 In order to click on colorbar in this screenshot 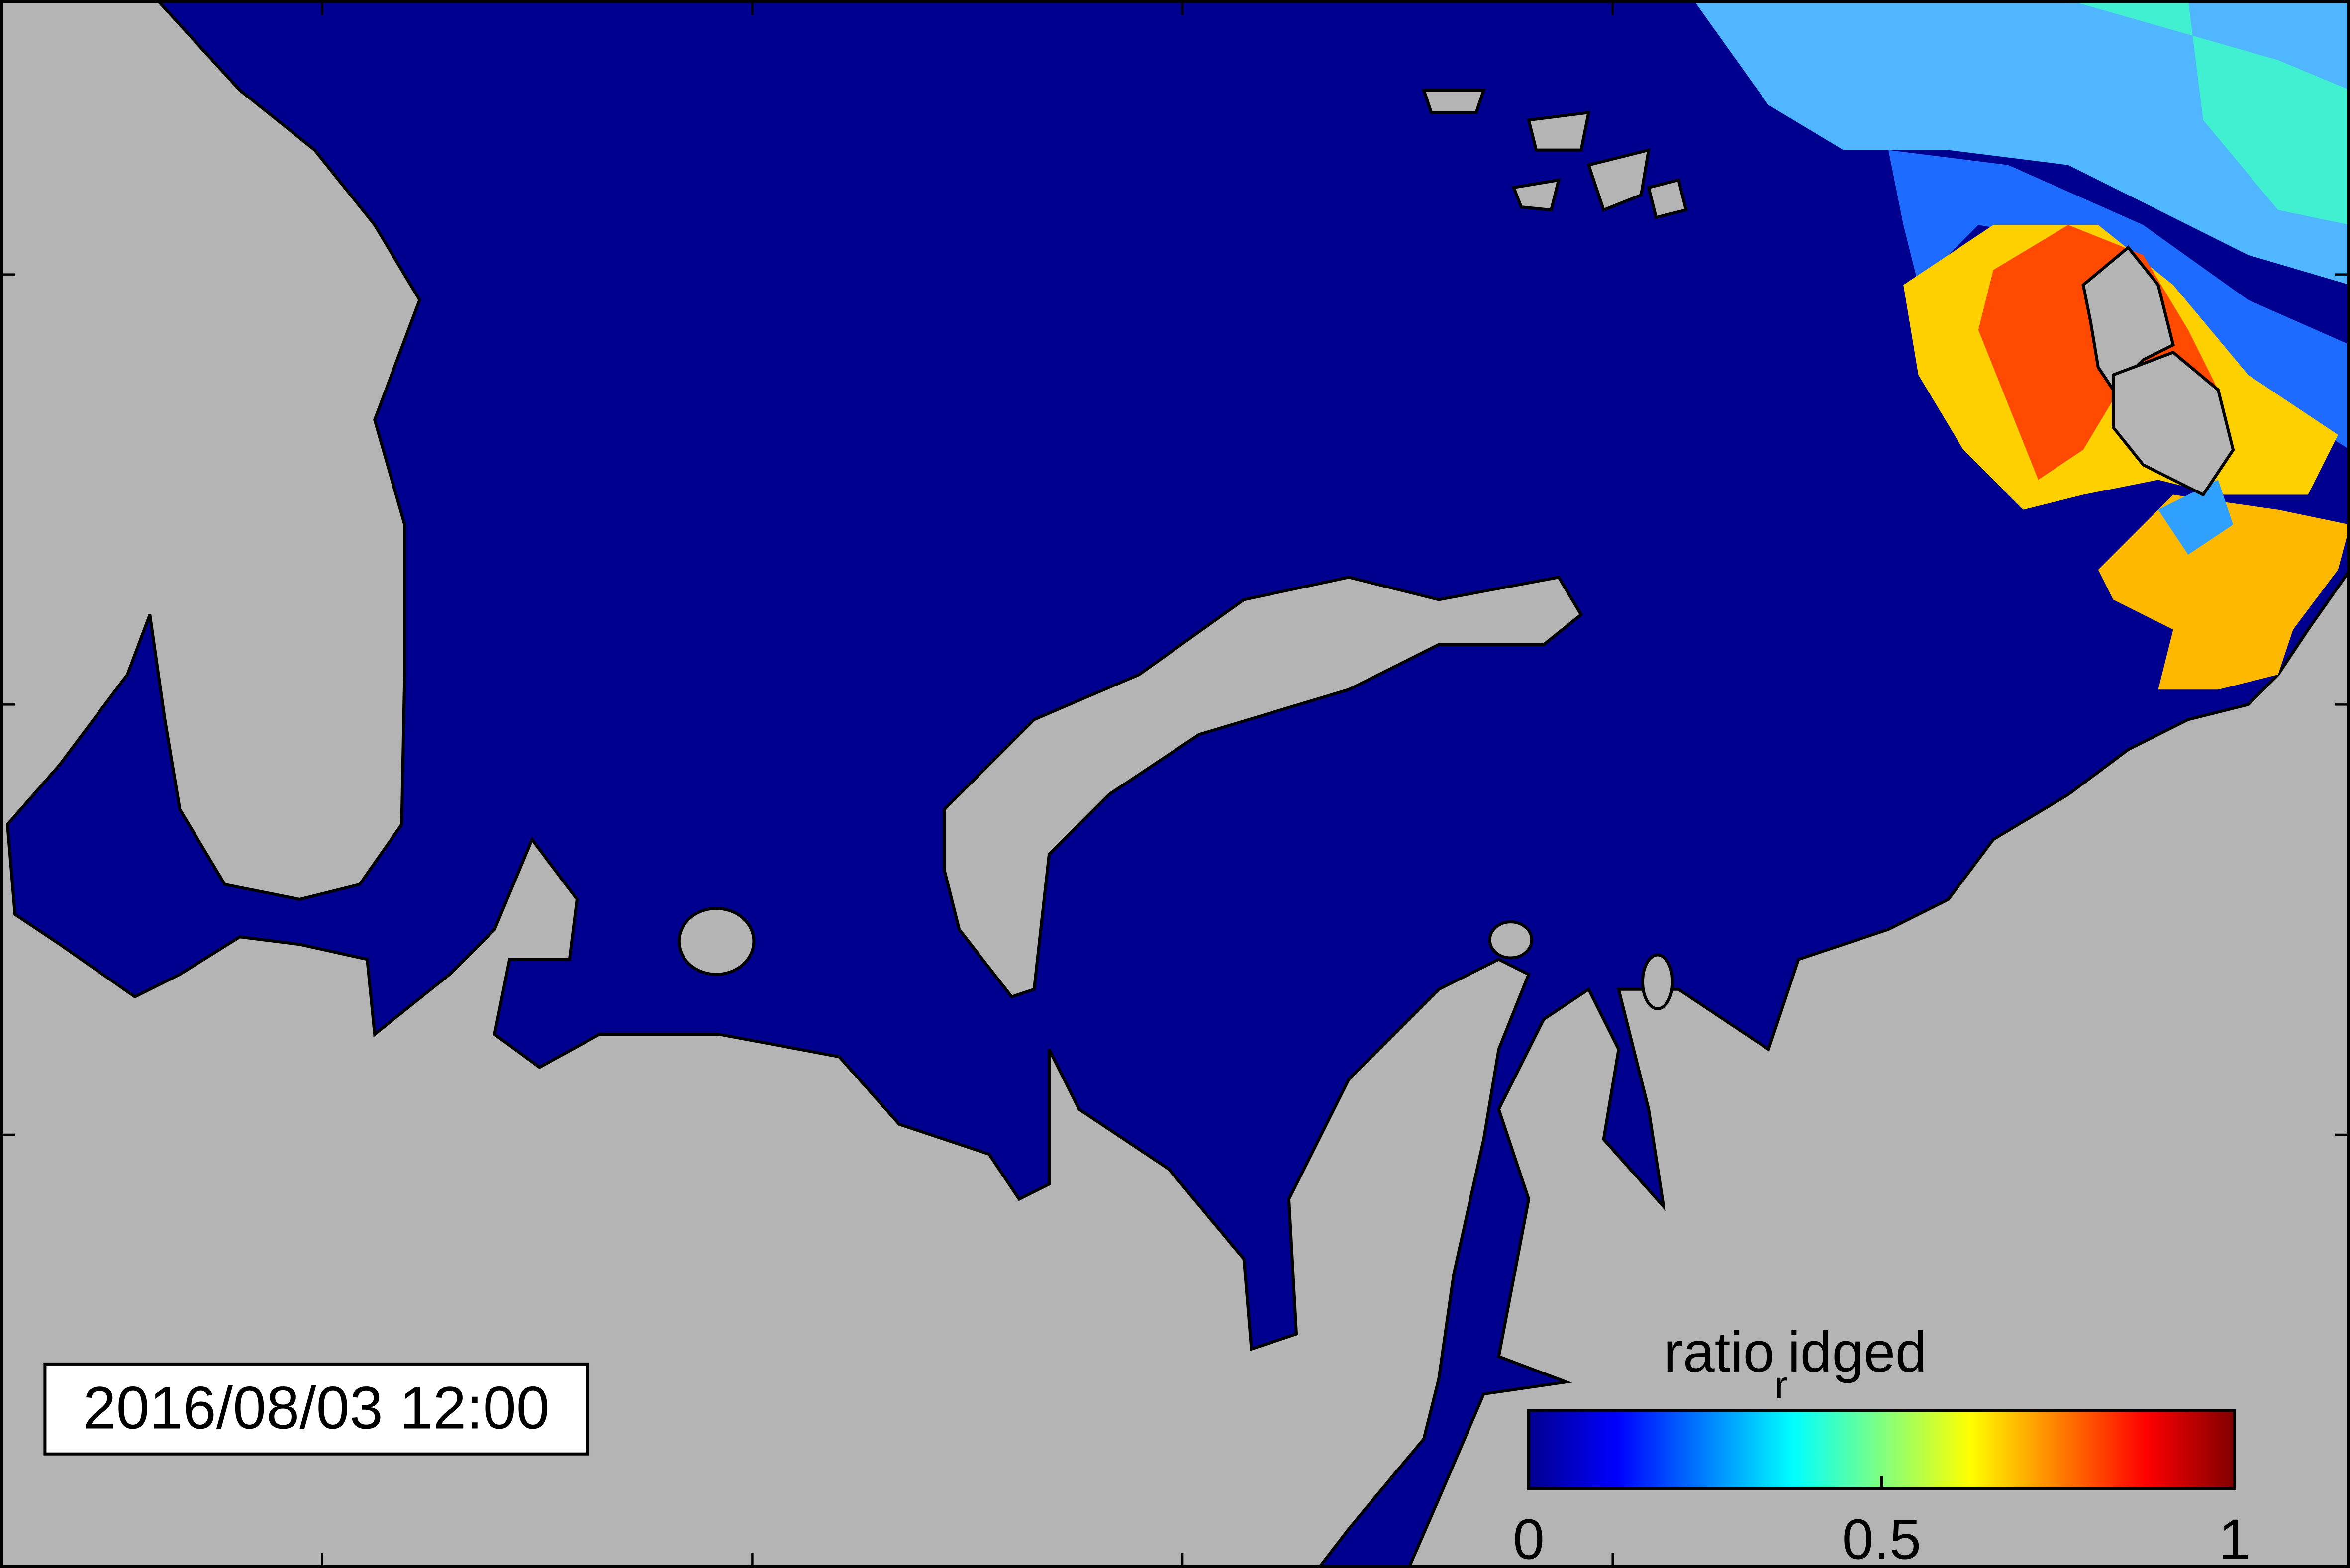, I will do `click(1882, 1449)`.